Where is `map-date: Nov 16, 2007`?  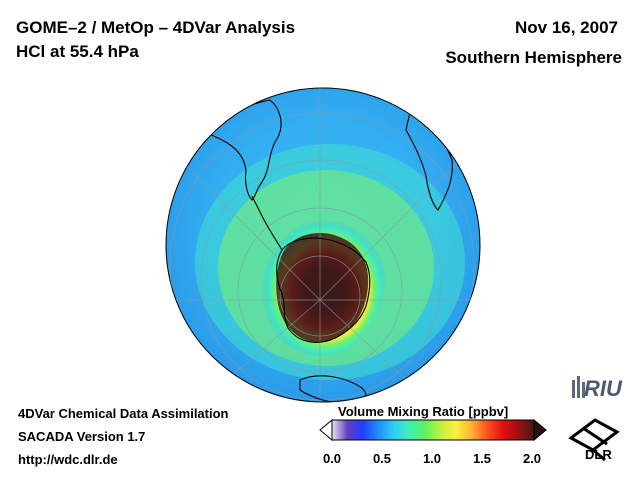 map-date: Nov 16, 2007 is located at coordinates (566, 27).